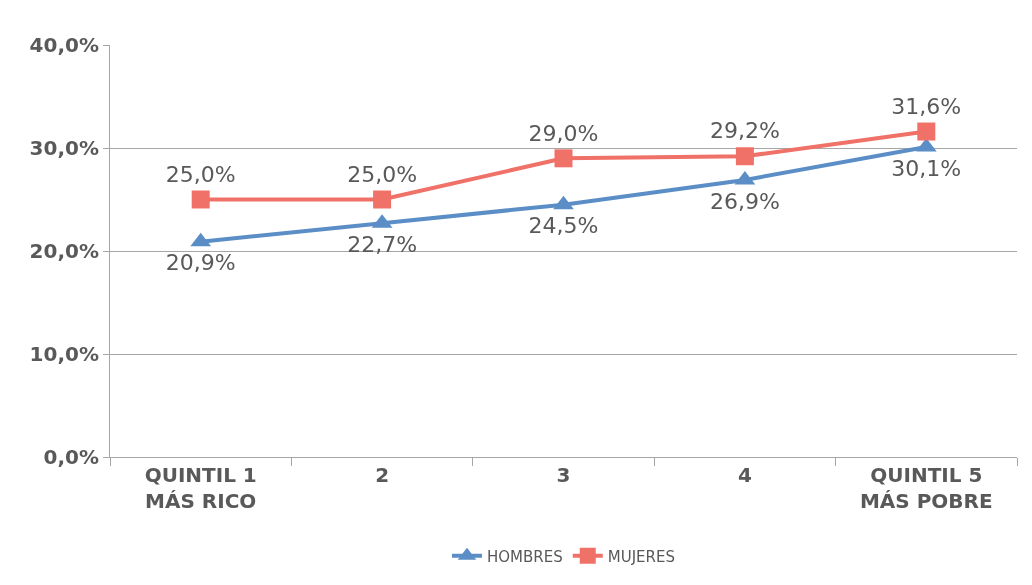  Describe the element at coordinates (926, 168) in the screenshot. I see `data-label: 30,1%` at that location.